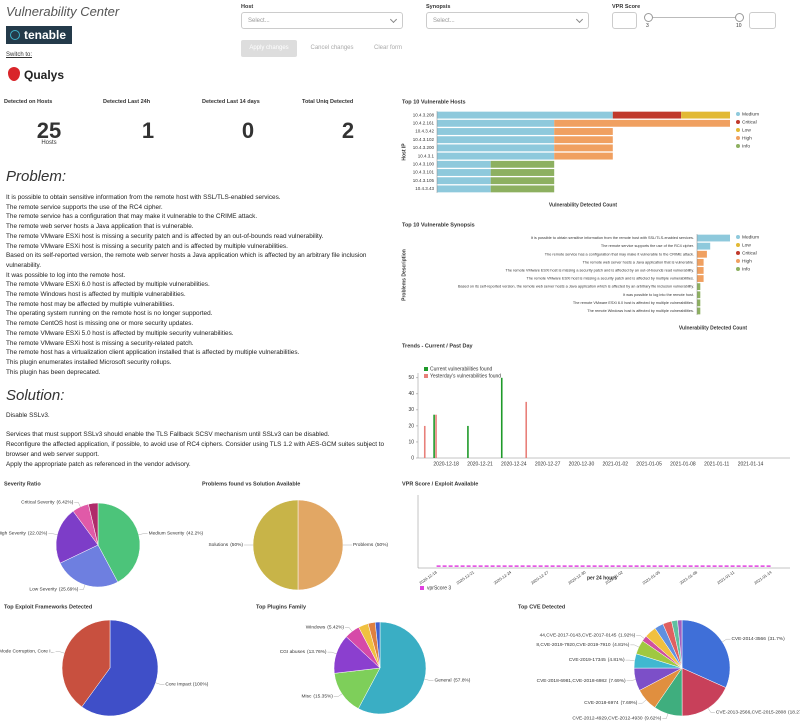 Image resolution: width=800 pixels, height=724 pixels. I want to click on y-tick-label: 10.4.3.42, so click(424, 131).